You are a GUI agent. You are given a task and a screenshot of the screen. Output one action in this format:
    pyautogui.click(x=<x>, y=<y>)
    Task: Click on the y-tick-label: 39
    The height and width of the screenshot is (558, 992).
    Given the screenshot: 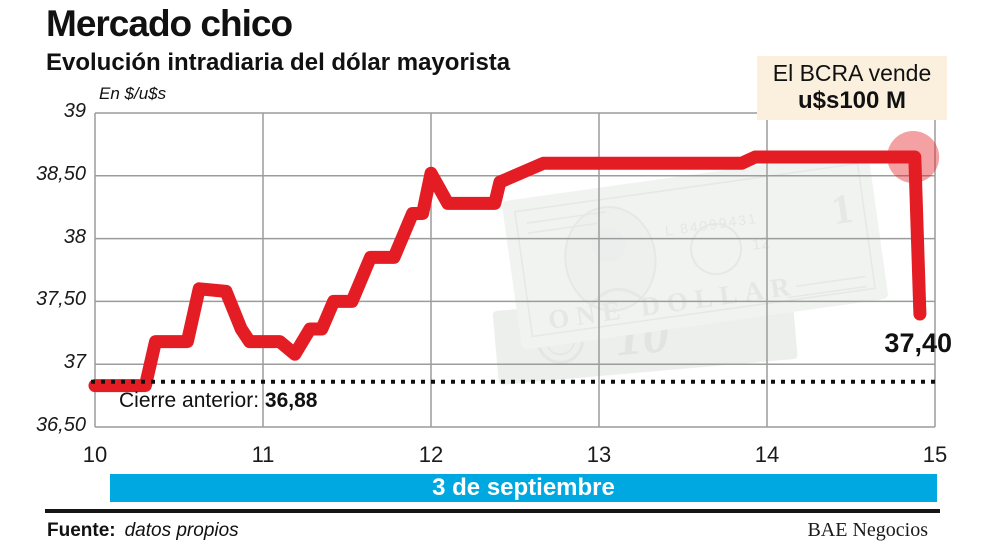 What is the action you would take?
    pyautogui.click(x=74, y=111)
    